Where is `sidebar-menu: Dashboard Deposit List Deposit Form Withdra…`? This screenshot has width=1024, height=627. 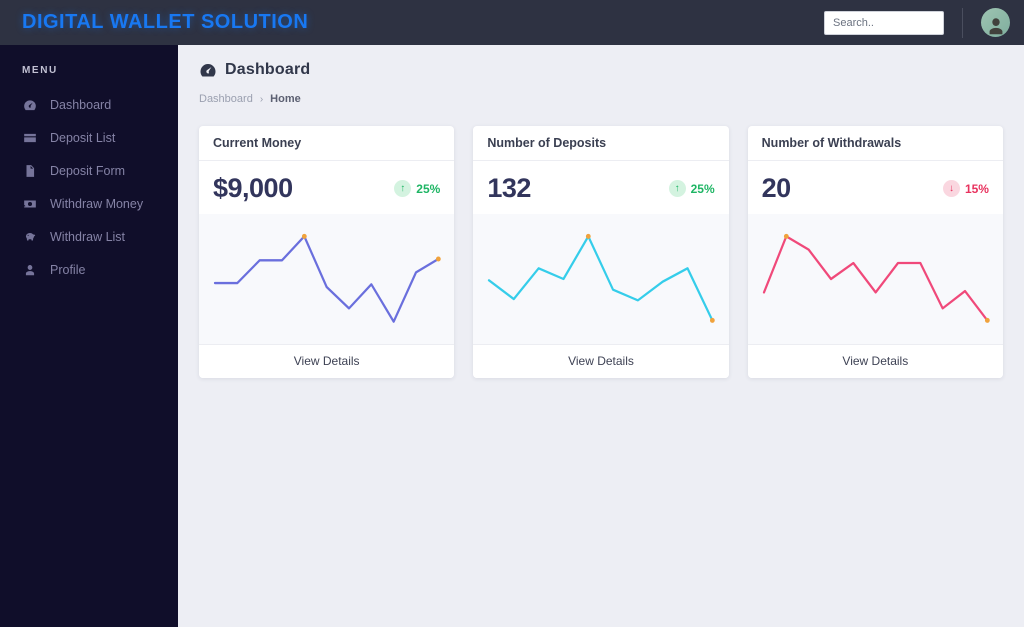 sidebar-menu: Dashboard Deposit List Deposit Form Withdra… is located at coordinates (89, 187).